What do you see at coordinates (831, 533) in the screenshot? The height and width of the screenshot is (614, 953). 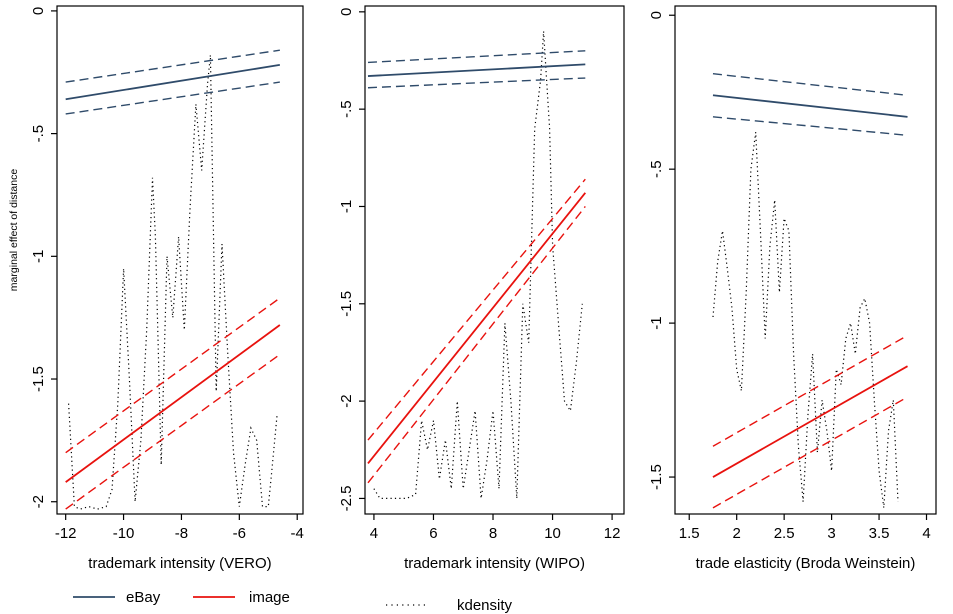 I see `x-tick-label: 3` at bounding box center [831, 533].